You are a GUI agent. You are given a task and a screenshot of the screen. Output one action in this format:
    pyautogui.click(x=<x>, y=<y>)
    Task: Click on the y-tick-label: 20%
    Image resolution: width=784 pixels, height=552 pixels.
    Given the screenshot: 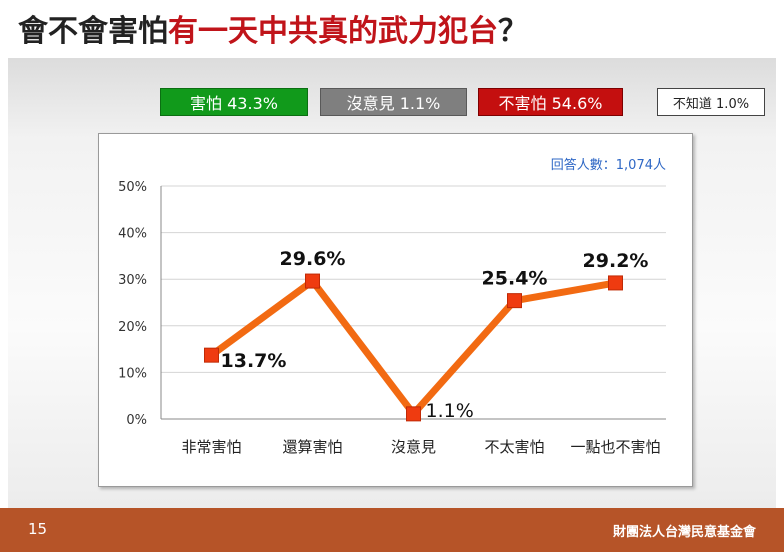 What is the action you would take?
    pyautogui.click(x=132, y=327)
    